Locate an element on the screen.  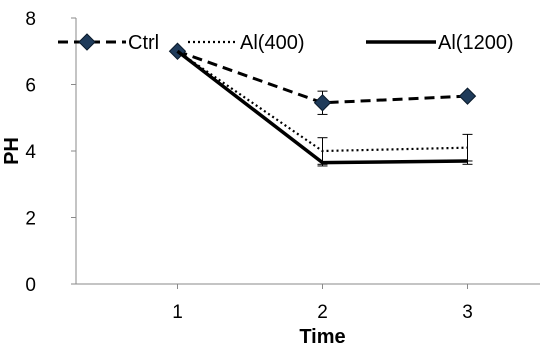
legend-label: Al(1200) is located at coordinates (476, 43).